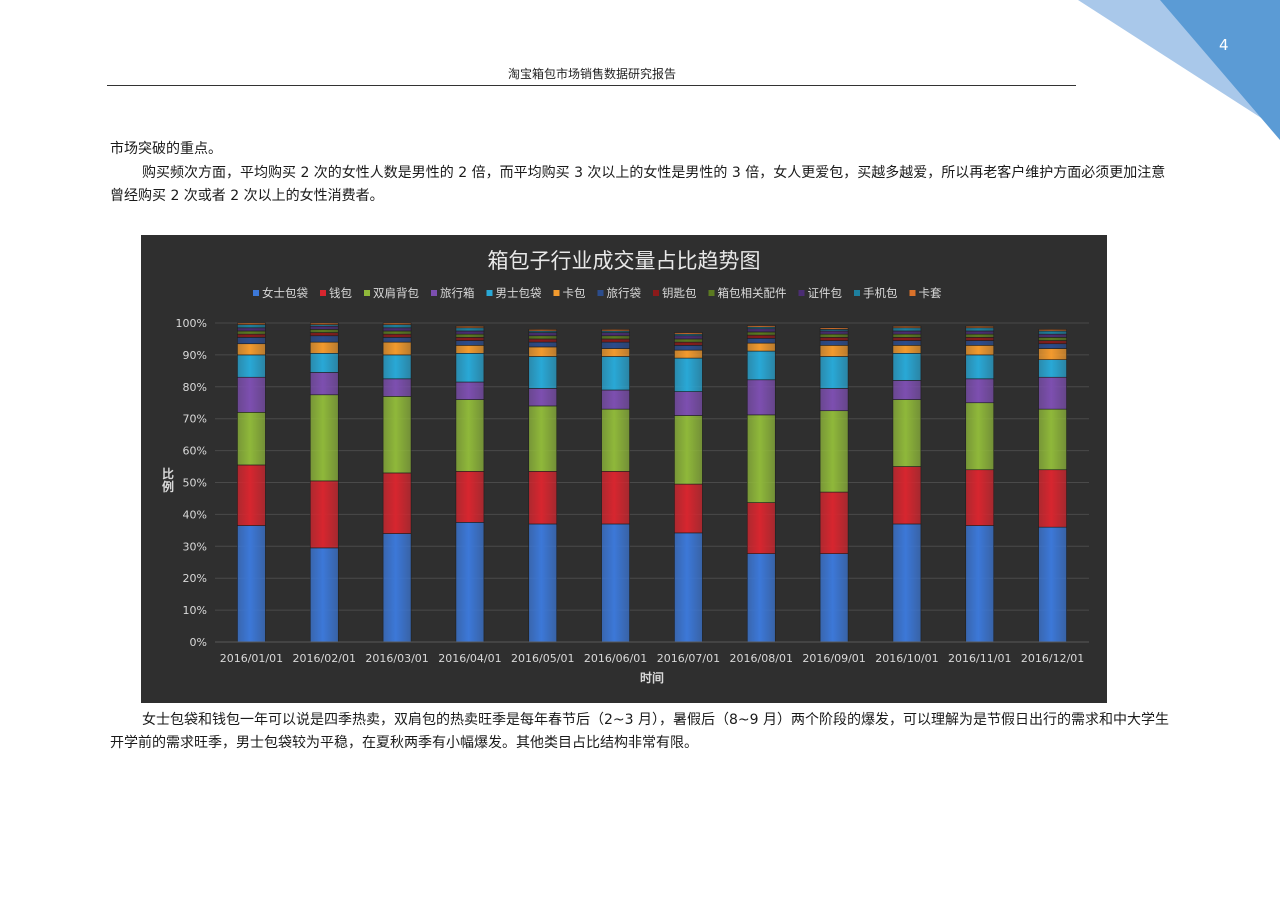 The height and width of the screenshot is (905, 1280). Describe the element at coordinates (324, 658) in the screenshot. I see `x-tick-label: 2016/02/01` at that location.